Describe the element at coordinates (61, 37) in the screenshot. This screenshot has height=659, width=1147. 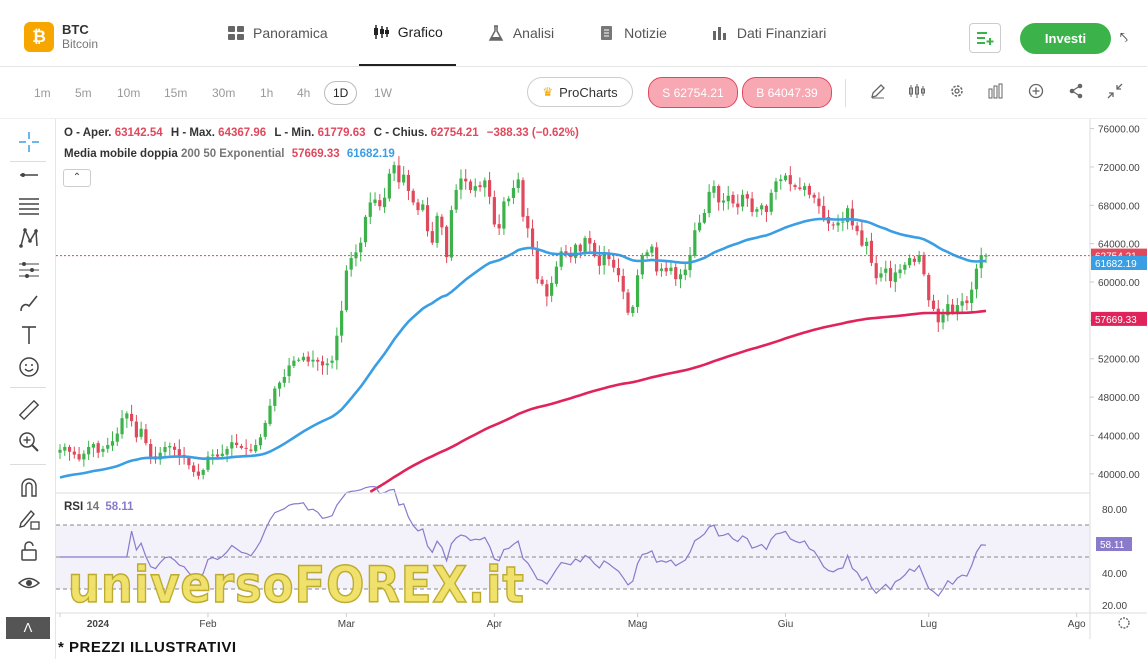
I see `brand: ₿ BTC Bitcoin` at that location.